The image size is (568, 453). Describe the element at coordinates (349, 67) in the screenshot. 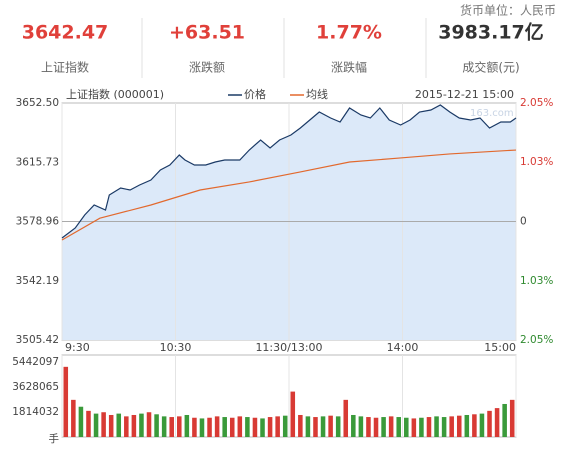

I see `stat-label: 涨跌幅` at that location.